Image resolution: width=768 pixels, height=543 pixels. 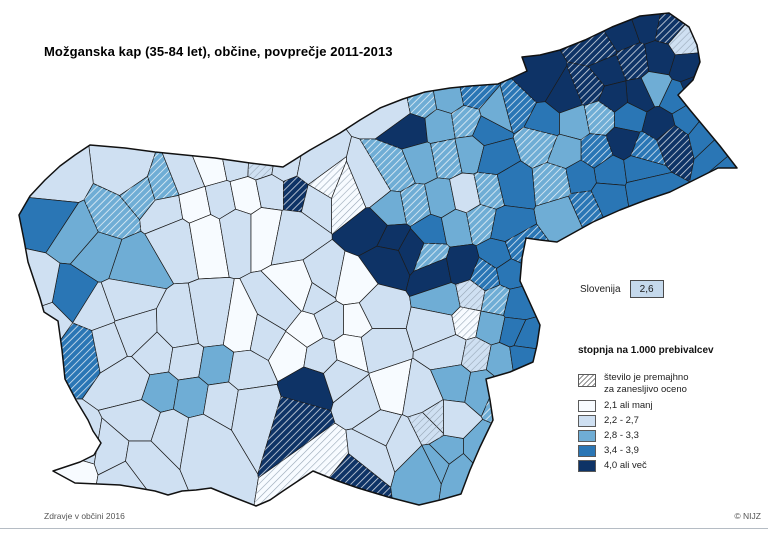 What do you see at coordinates (84, 516) in the screenshot?
I see `source-text: Zdravje v občini 2016` at bounding box center [84, 516].